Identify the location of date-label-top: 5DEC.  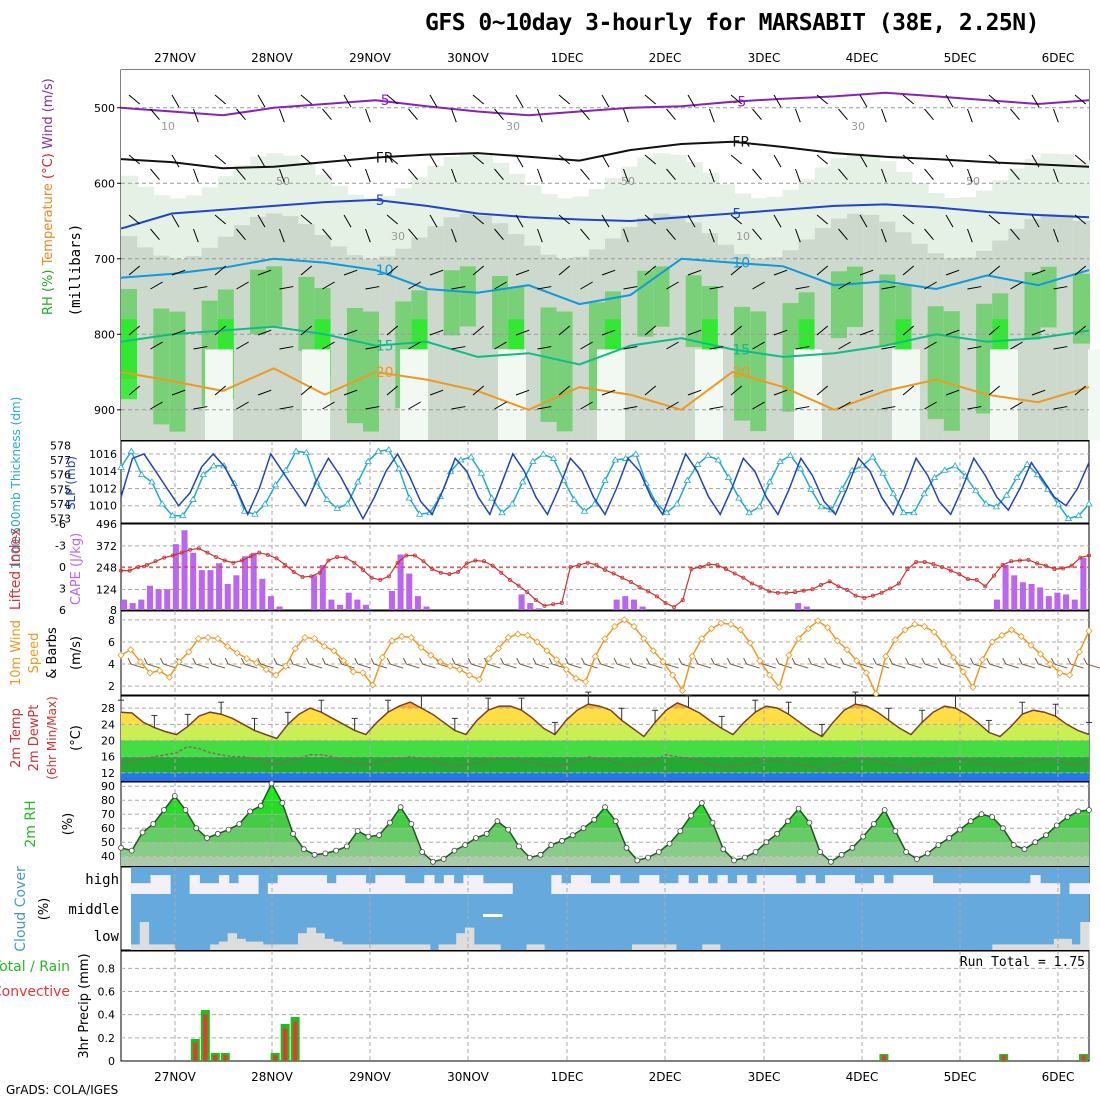
(960, 58).